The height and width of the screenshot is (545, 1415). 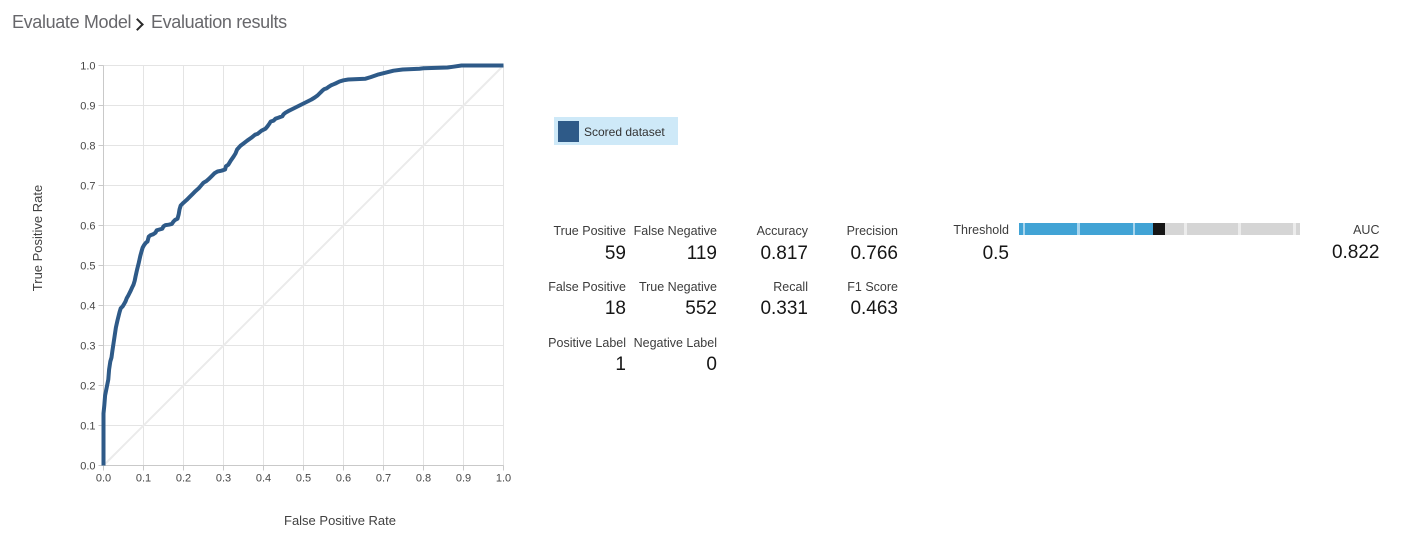 What do you see at coordinates (340, 520) in the screenshot?
I see `svg-text: False Positive Rate` at bounding box center [340, 520].